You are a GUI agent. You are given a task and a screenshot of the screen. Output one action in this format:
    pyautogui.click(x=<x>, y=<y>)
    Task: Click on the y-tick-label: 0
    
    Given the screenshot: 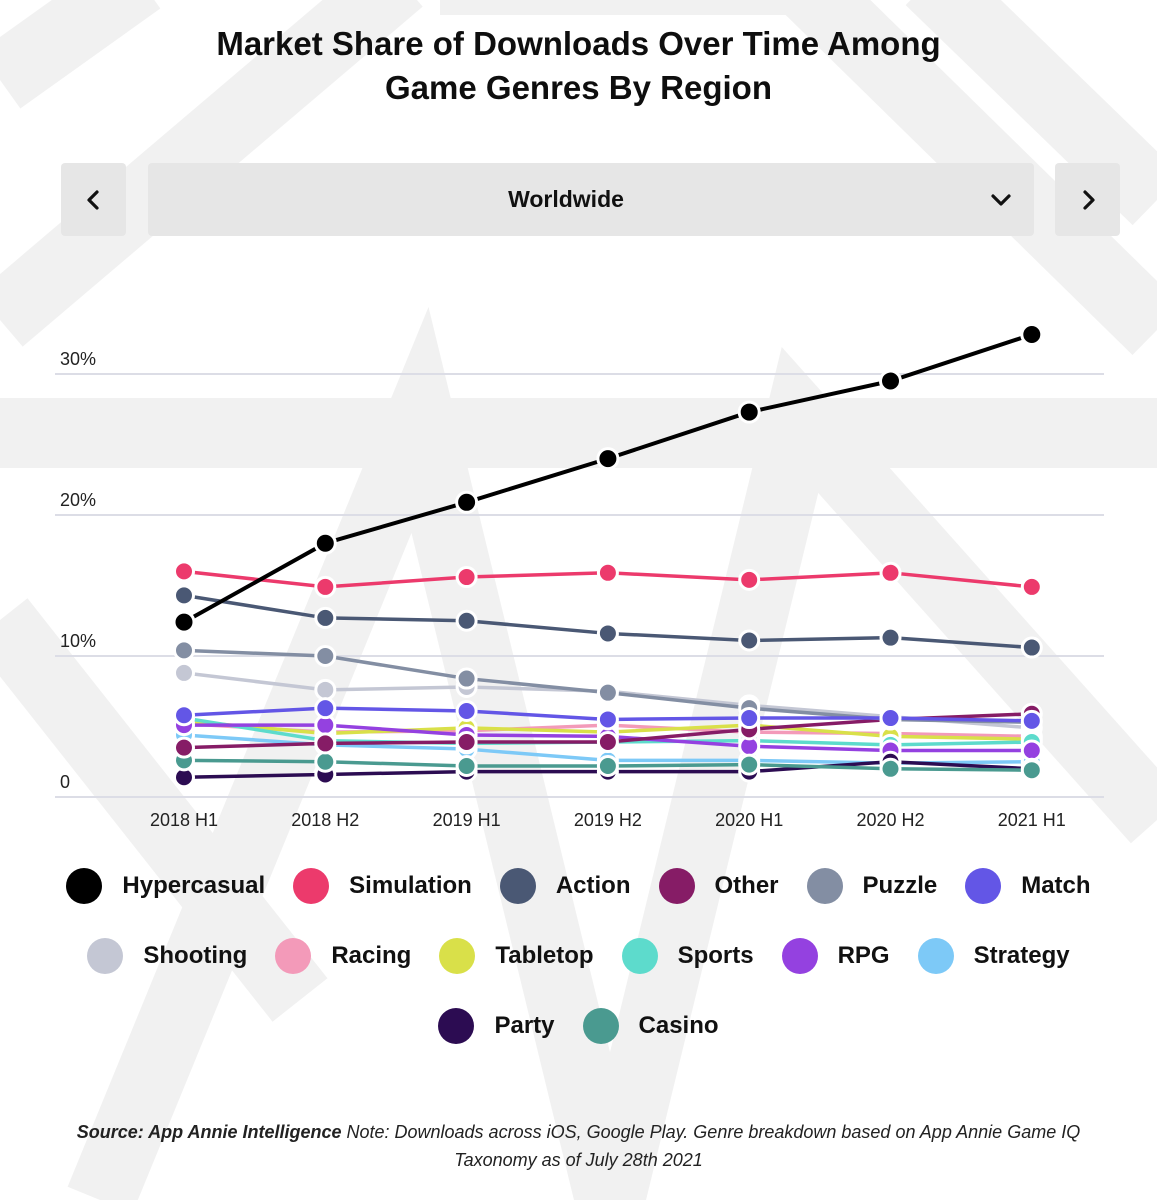 What is the action you would take?
    pyautogui.click(x=65, y=782)
    